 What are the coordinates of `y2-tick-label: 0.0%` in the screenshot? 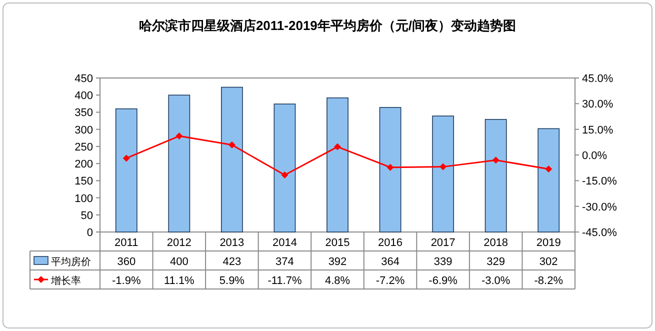 It's located at (595, 156).